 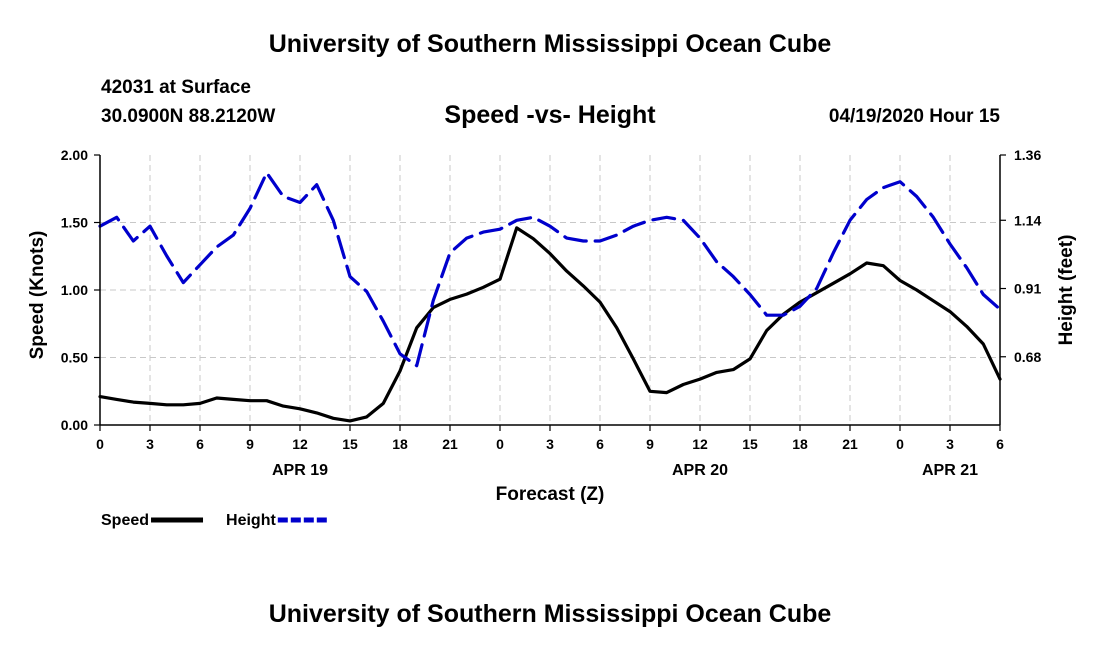 What do you see at coordinates (1027, 155) in the screenshot?
I see `y2-tick-label: 1.36` at bounding box center [1027, 155].